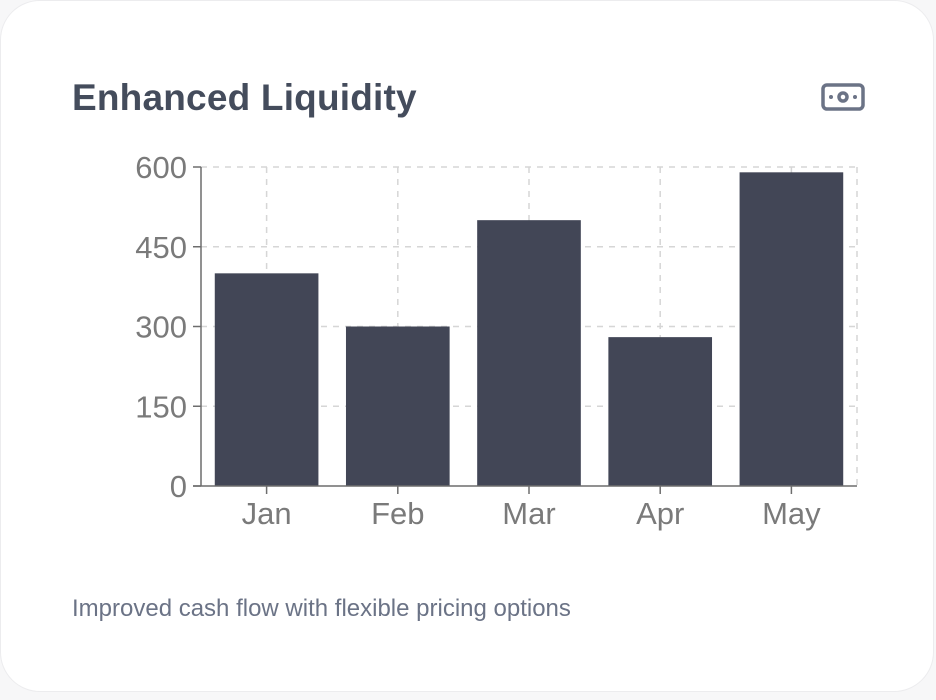  I want to click on bar-mar, so click(529, 353).